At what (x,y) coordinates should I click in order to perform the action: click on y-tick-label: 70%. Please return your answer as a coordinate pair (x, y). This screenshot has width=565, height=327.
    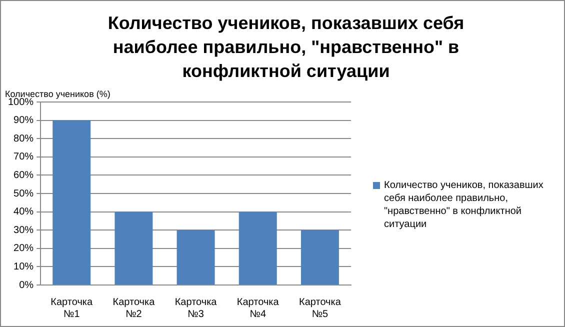
    Looking at the image, I should click on (24, 157).